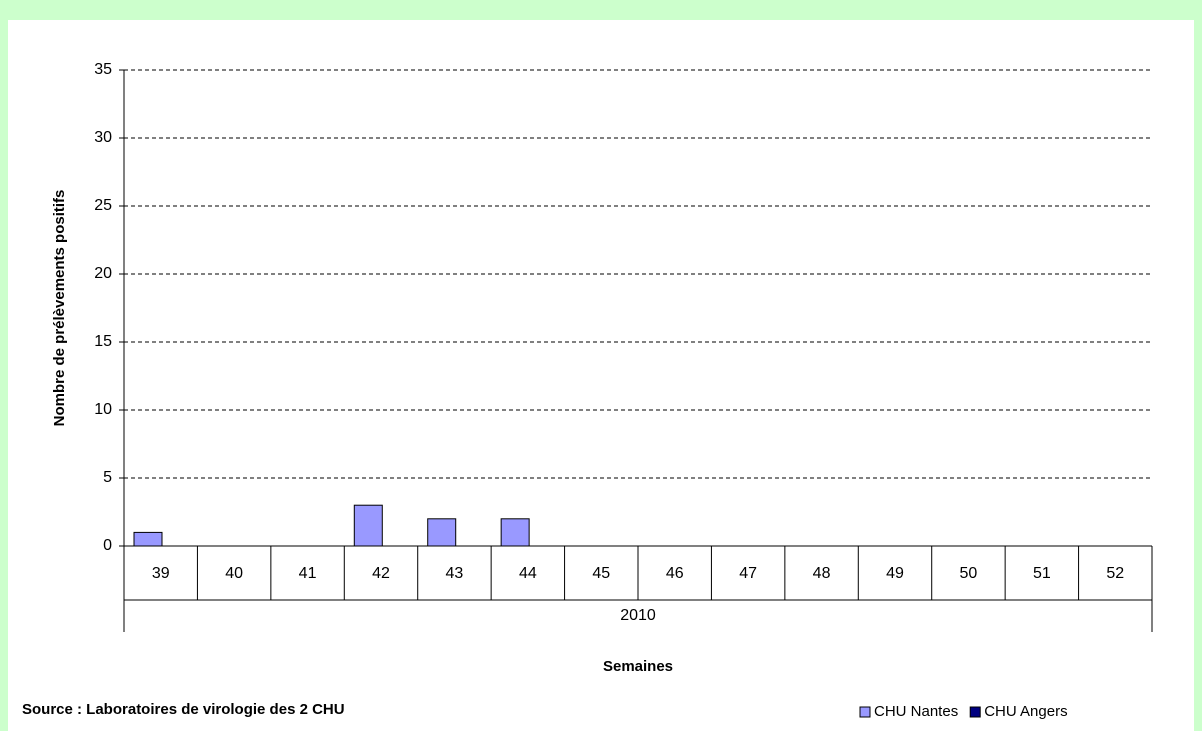  What do you see at coordinates (103, 409) in the screenshot?
I see `y-tick-label: 10` at bounding box center [103, 409].